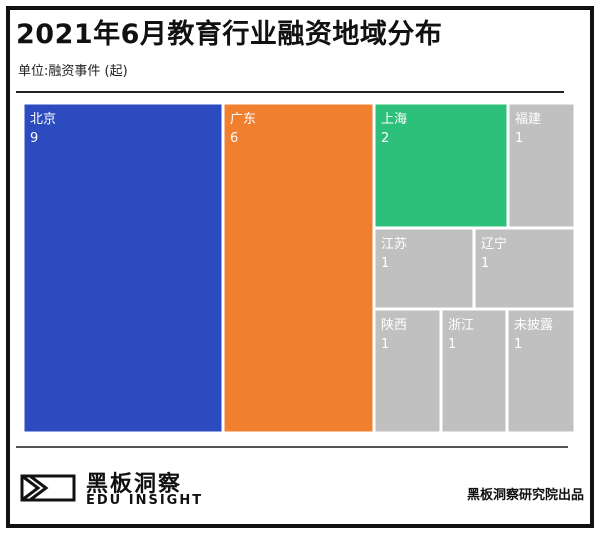  Describe the element at coordinates (461, 325) in the screenshot. I see `treemap-label-zhejiang: 浙江` at that location.